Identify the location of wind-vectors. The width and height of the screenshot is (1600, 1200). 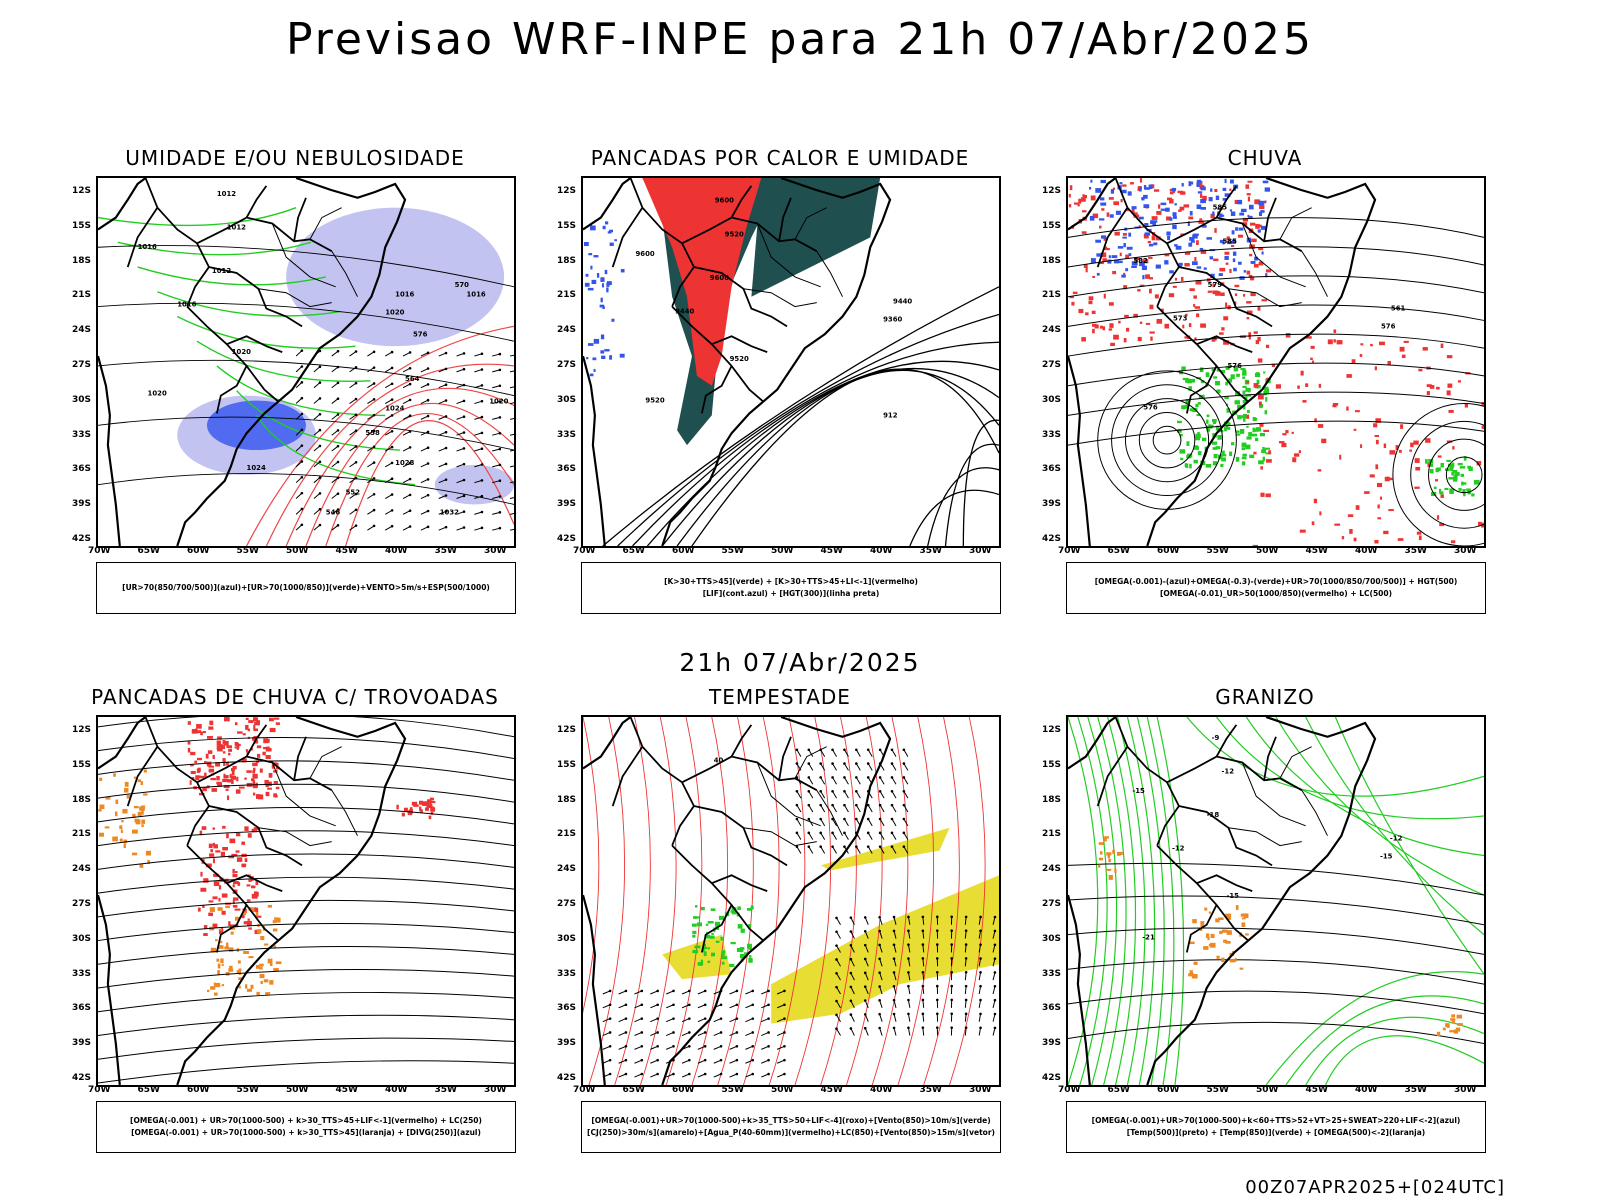
(404, 440).